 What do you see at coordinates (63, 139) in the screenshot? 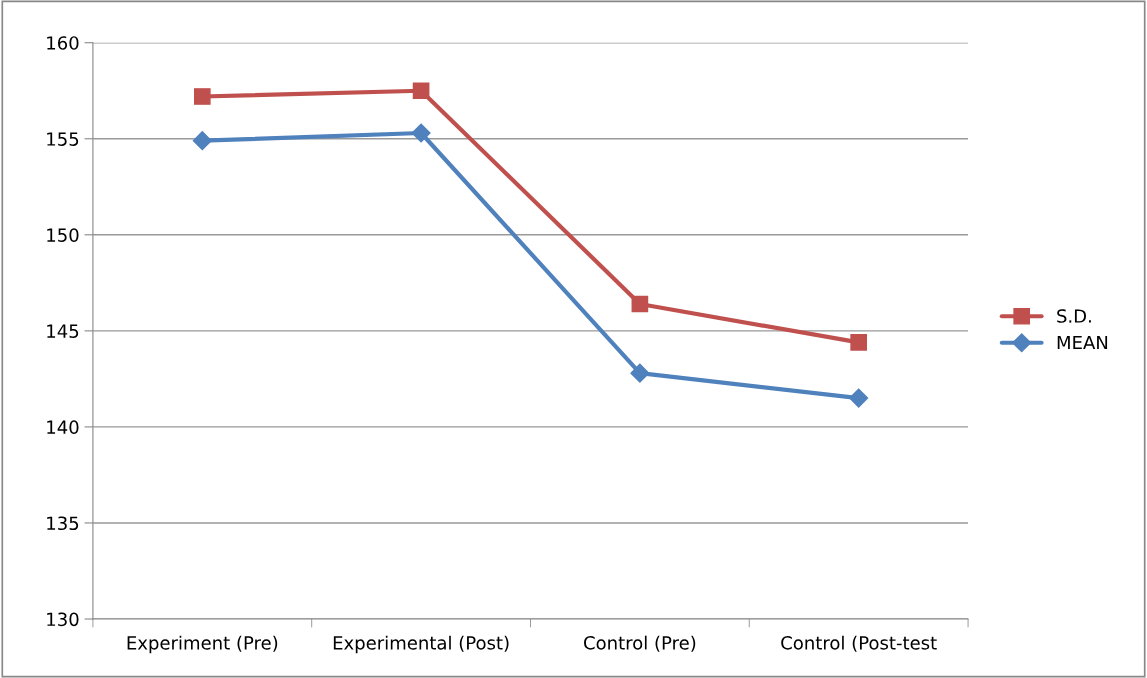
I see `y-tick-label: 155` at bounding box center [63, 139].